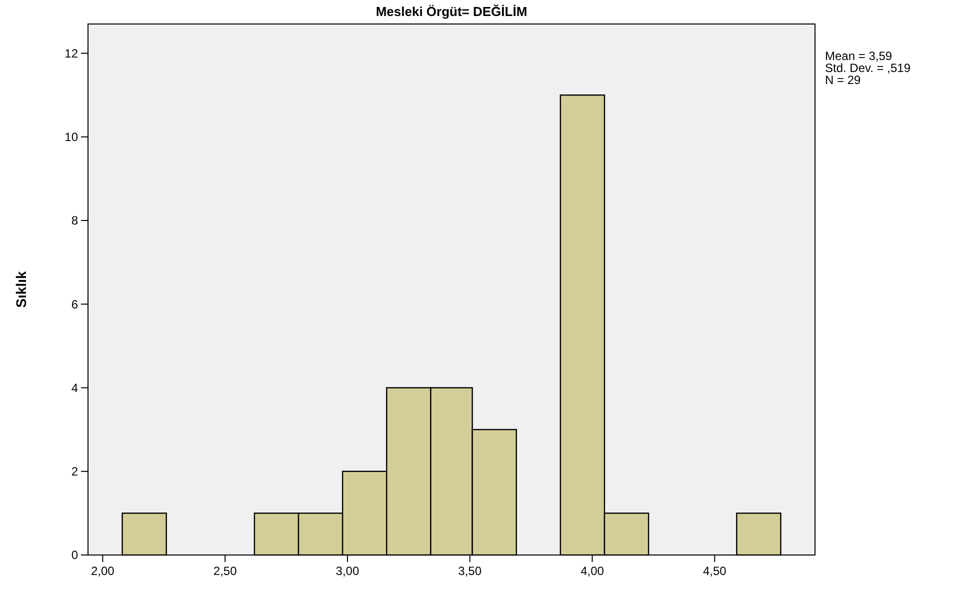  Describe the element at coordinates (868, 68) in the screenshot. I see `text: Std. Dev. = ,519` at that location.